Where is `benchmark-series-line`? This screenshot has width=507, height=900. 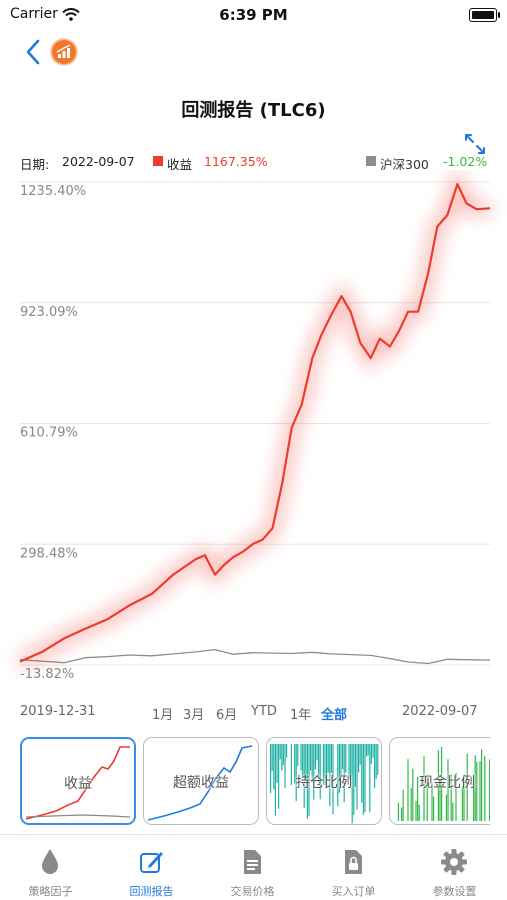 benchmark-series-line is located at coordinates (255, 656).